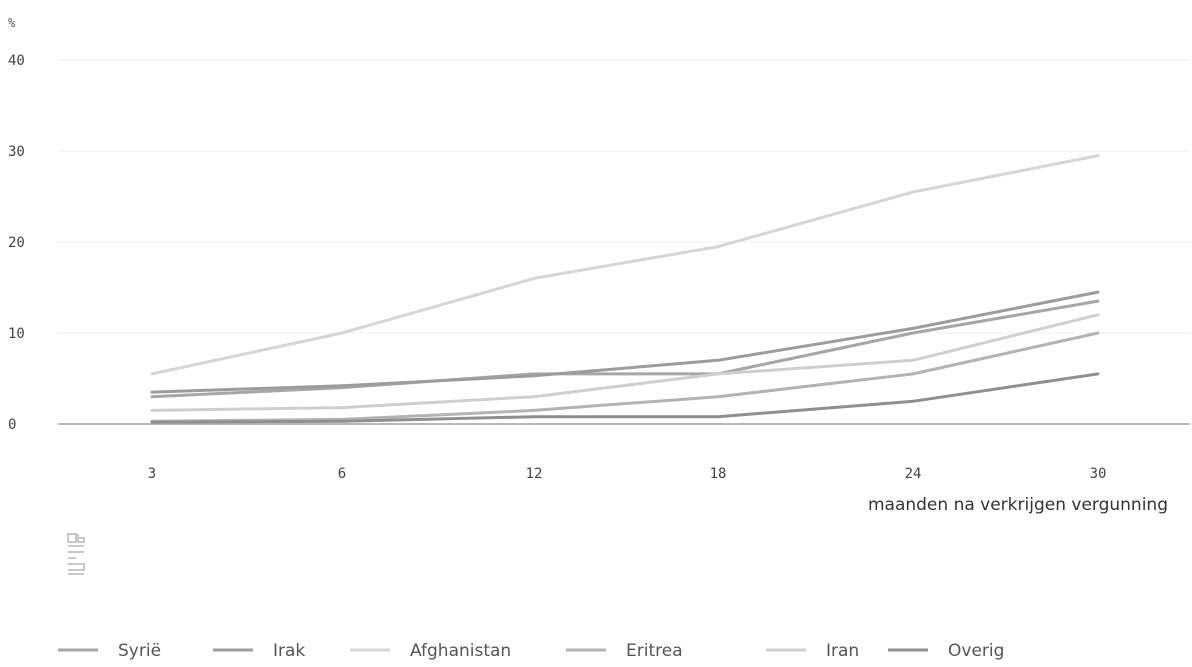 Image resolution: width=1192 pixels, height=667 pixels. I want to click on series-line-syri-, so click(625, 349).